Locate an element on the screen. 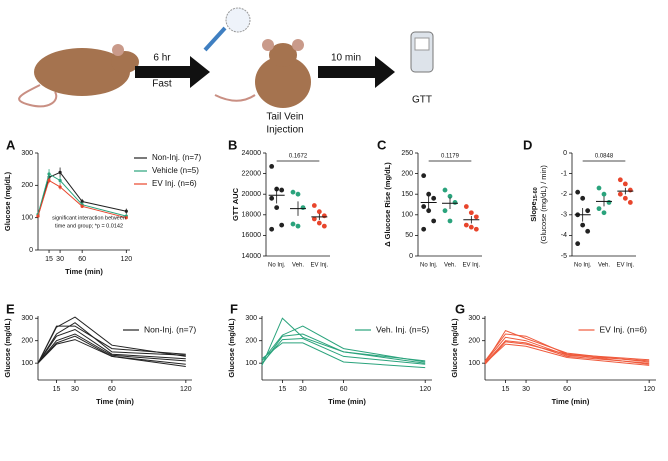 Image resolution: width=668 pixels, height=461 pixels. y-axis-label: Slope15-60 is located at coordinates (534, 204).